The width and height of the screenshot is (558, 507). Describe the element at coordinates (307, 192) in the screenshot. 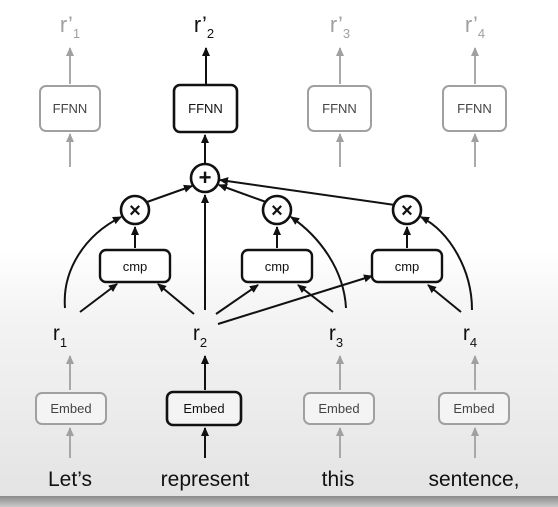

I see `arrow-mult3-plus` at that location.